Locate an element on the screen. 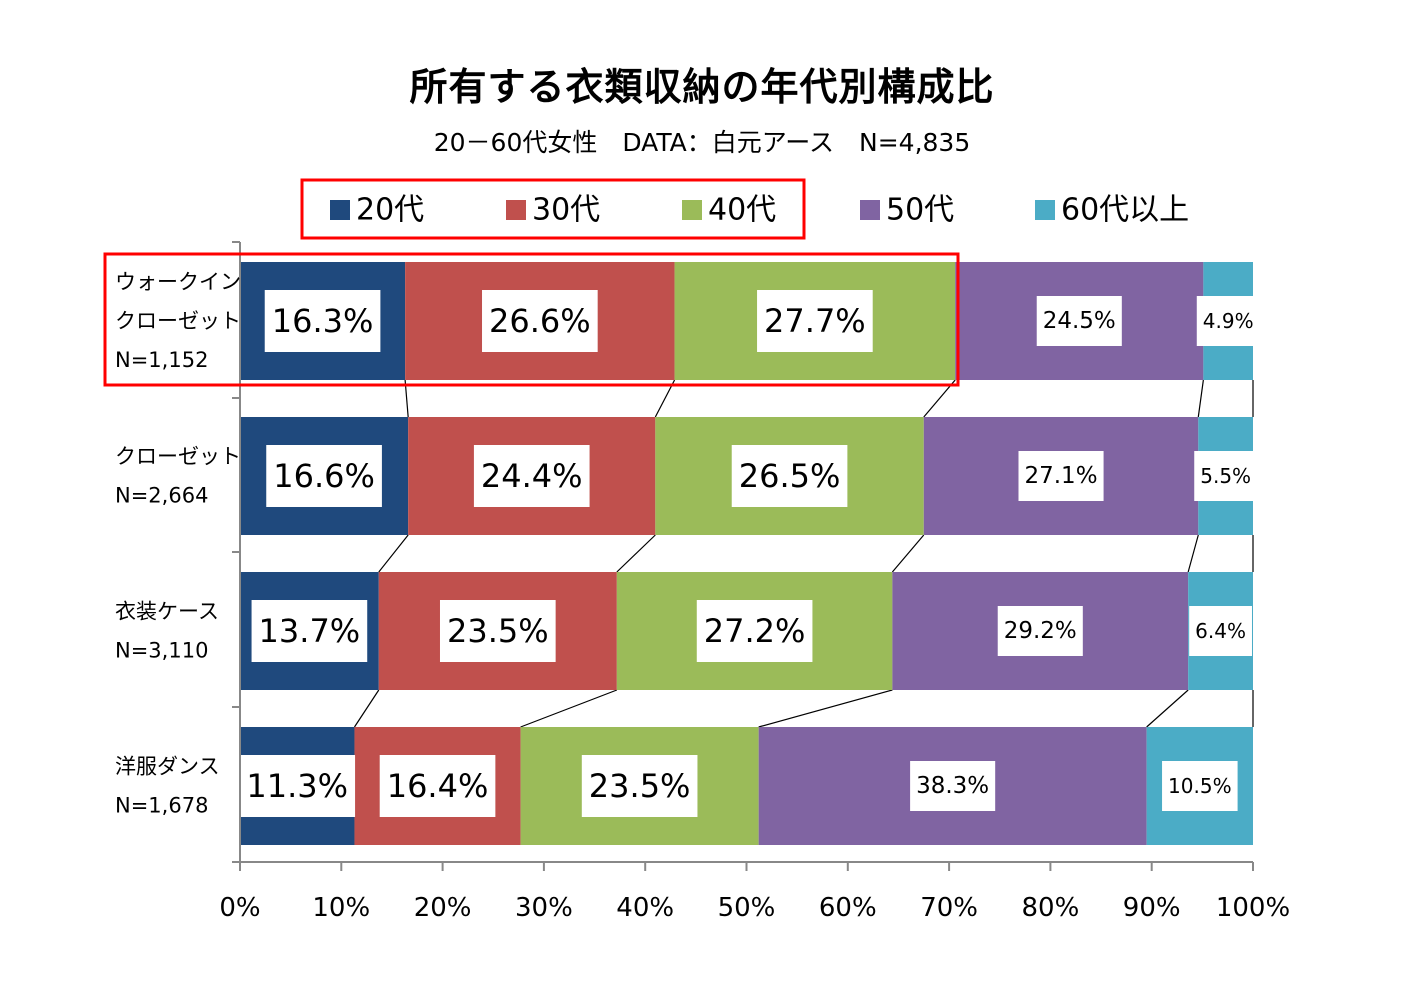  category-label: ウォークイン is located at coordinates (178, 282).